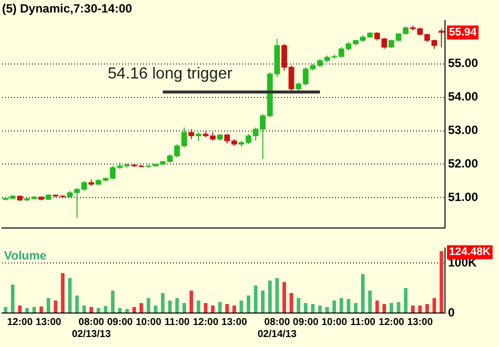 Image resolution: width=499 pixels, height=347 pixels. I want to click on annotation: 54.16 long trigger, so click(170, 73).